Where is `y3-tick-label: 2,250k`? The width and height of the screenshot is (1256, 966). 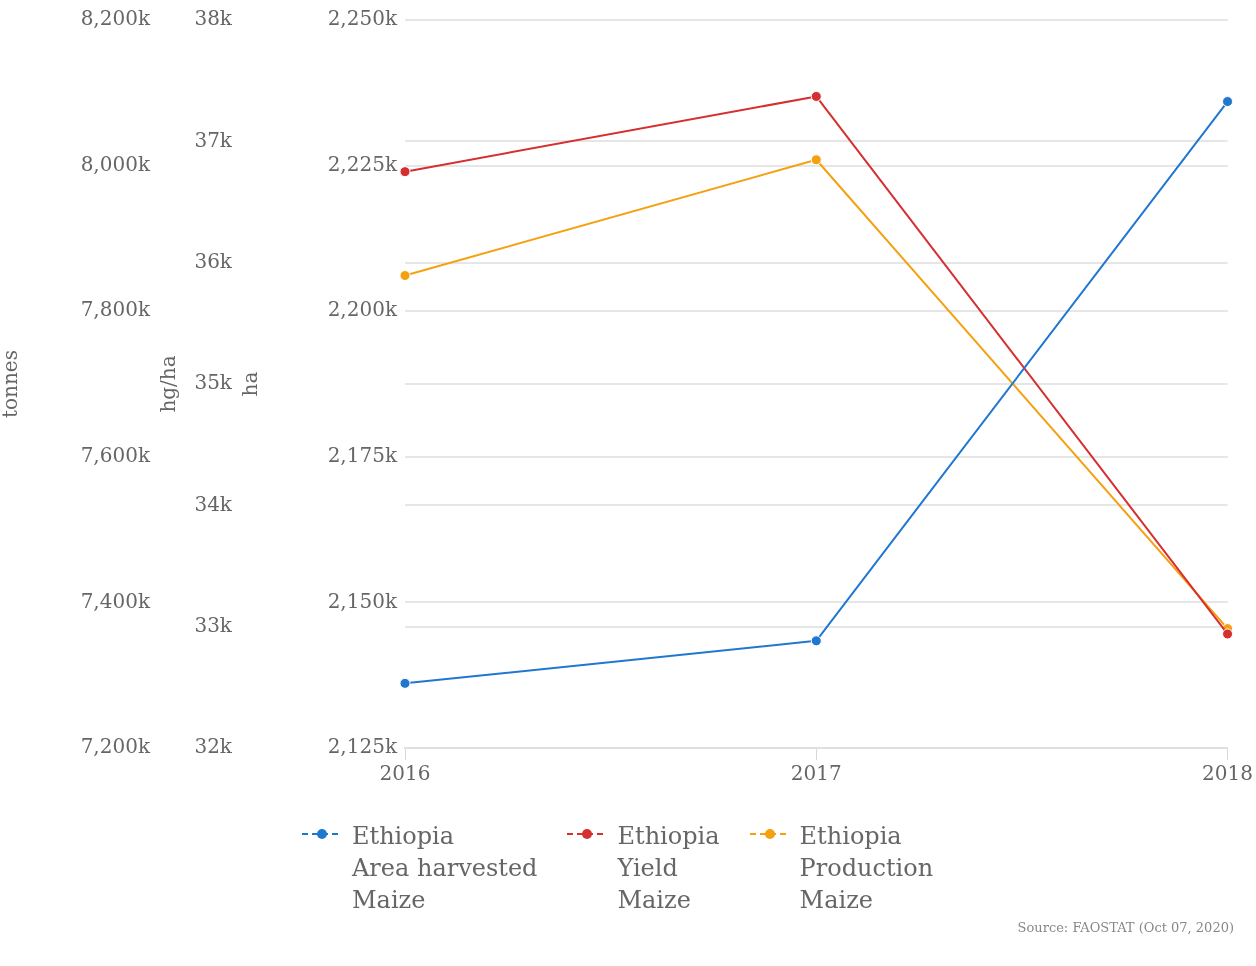
y3-tick-label: 2,250k is located at coordinates (362, 18).